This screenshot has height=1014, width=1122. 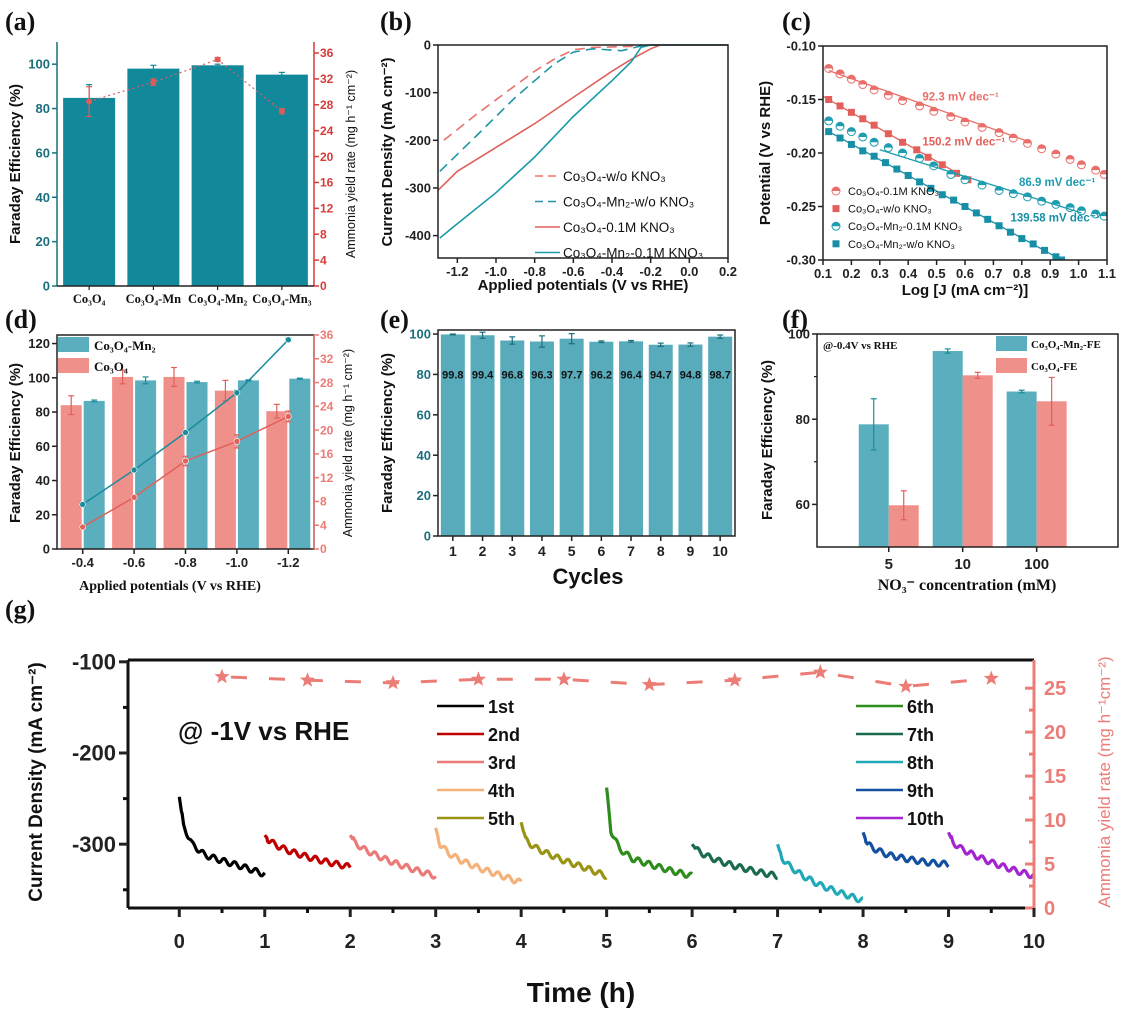 What do you see at coordinates (43, 197) in the screenshot?
I see `y-tick-label: 40` at bounding box center [43, 197].